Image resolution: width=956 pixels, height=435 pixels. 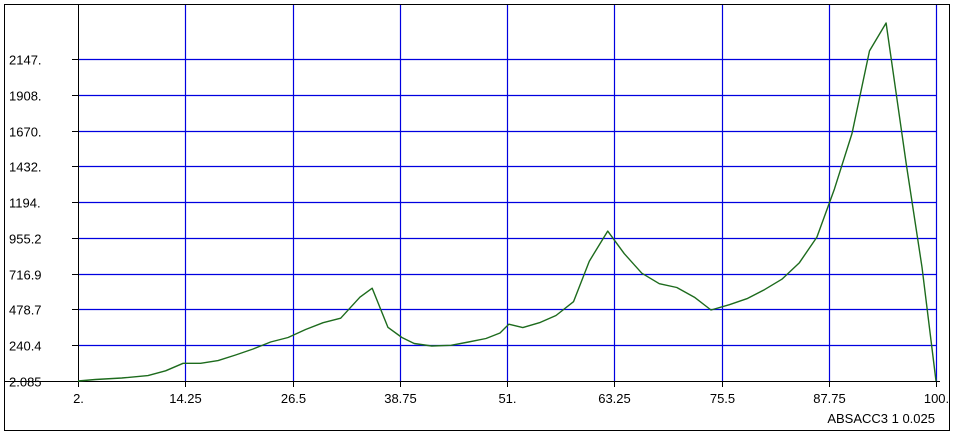 I want to click on y-tick-label: 1432., so click(x=25, y=167).